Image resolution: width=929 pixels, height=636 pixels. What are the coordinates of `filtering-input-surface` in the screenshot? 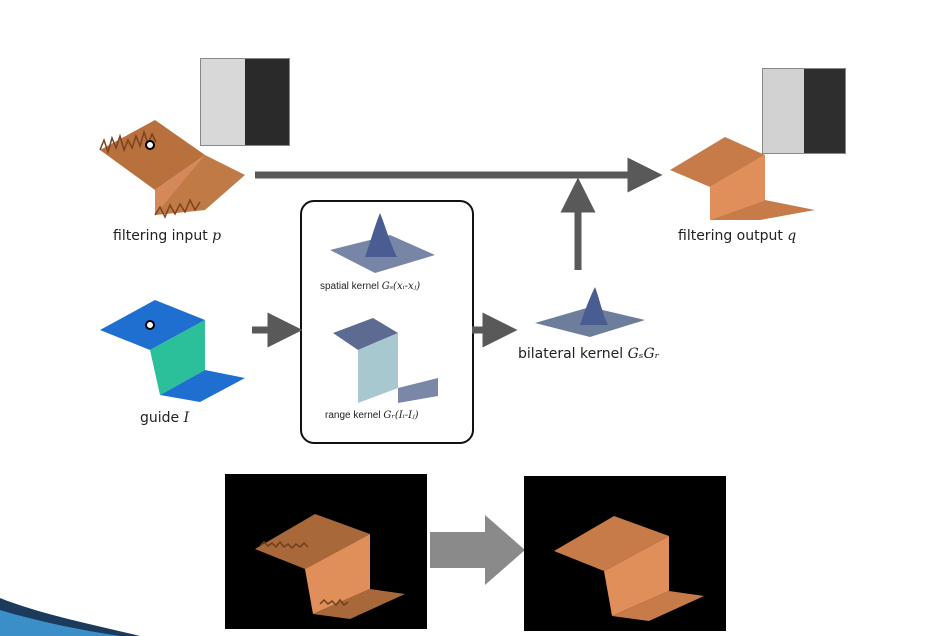 It's located at (172, 169).